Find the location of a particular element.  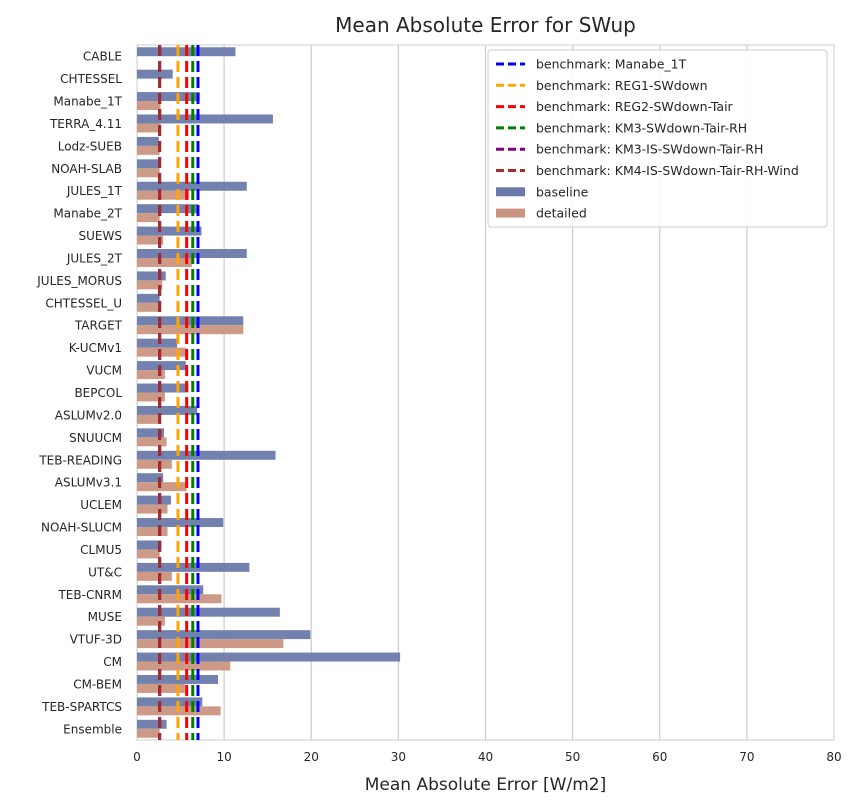

y-tick-label: CM is located at coordinates (112, 662).